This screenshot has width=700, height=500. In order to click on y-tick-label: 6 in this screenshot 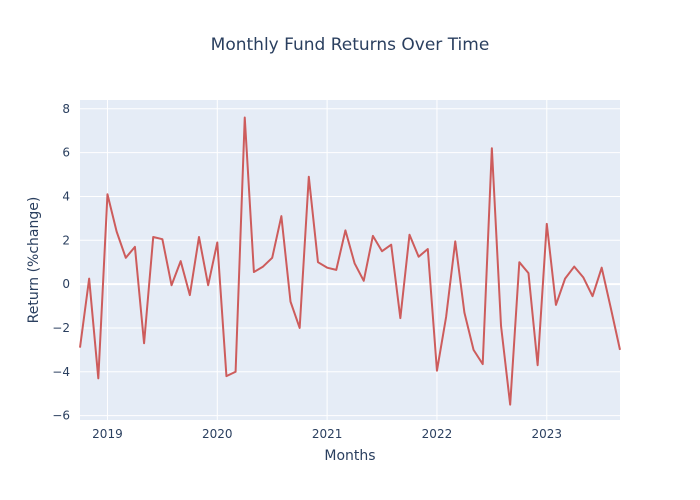, I will do `click(66, 153)`.